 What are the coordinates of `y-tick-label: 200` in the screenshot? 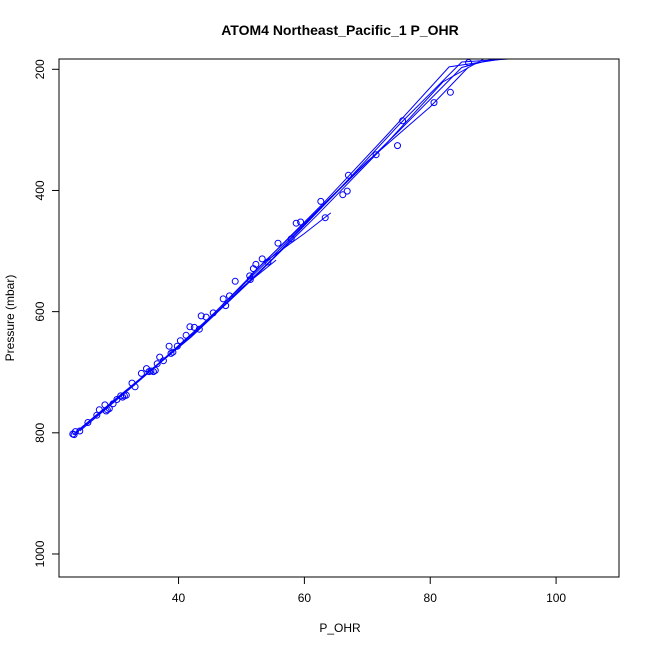 It's located at (40, 69).